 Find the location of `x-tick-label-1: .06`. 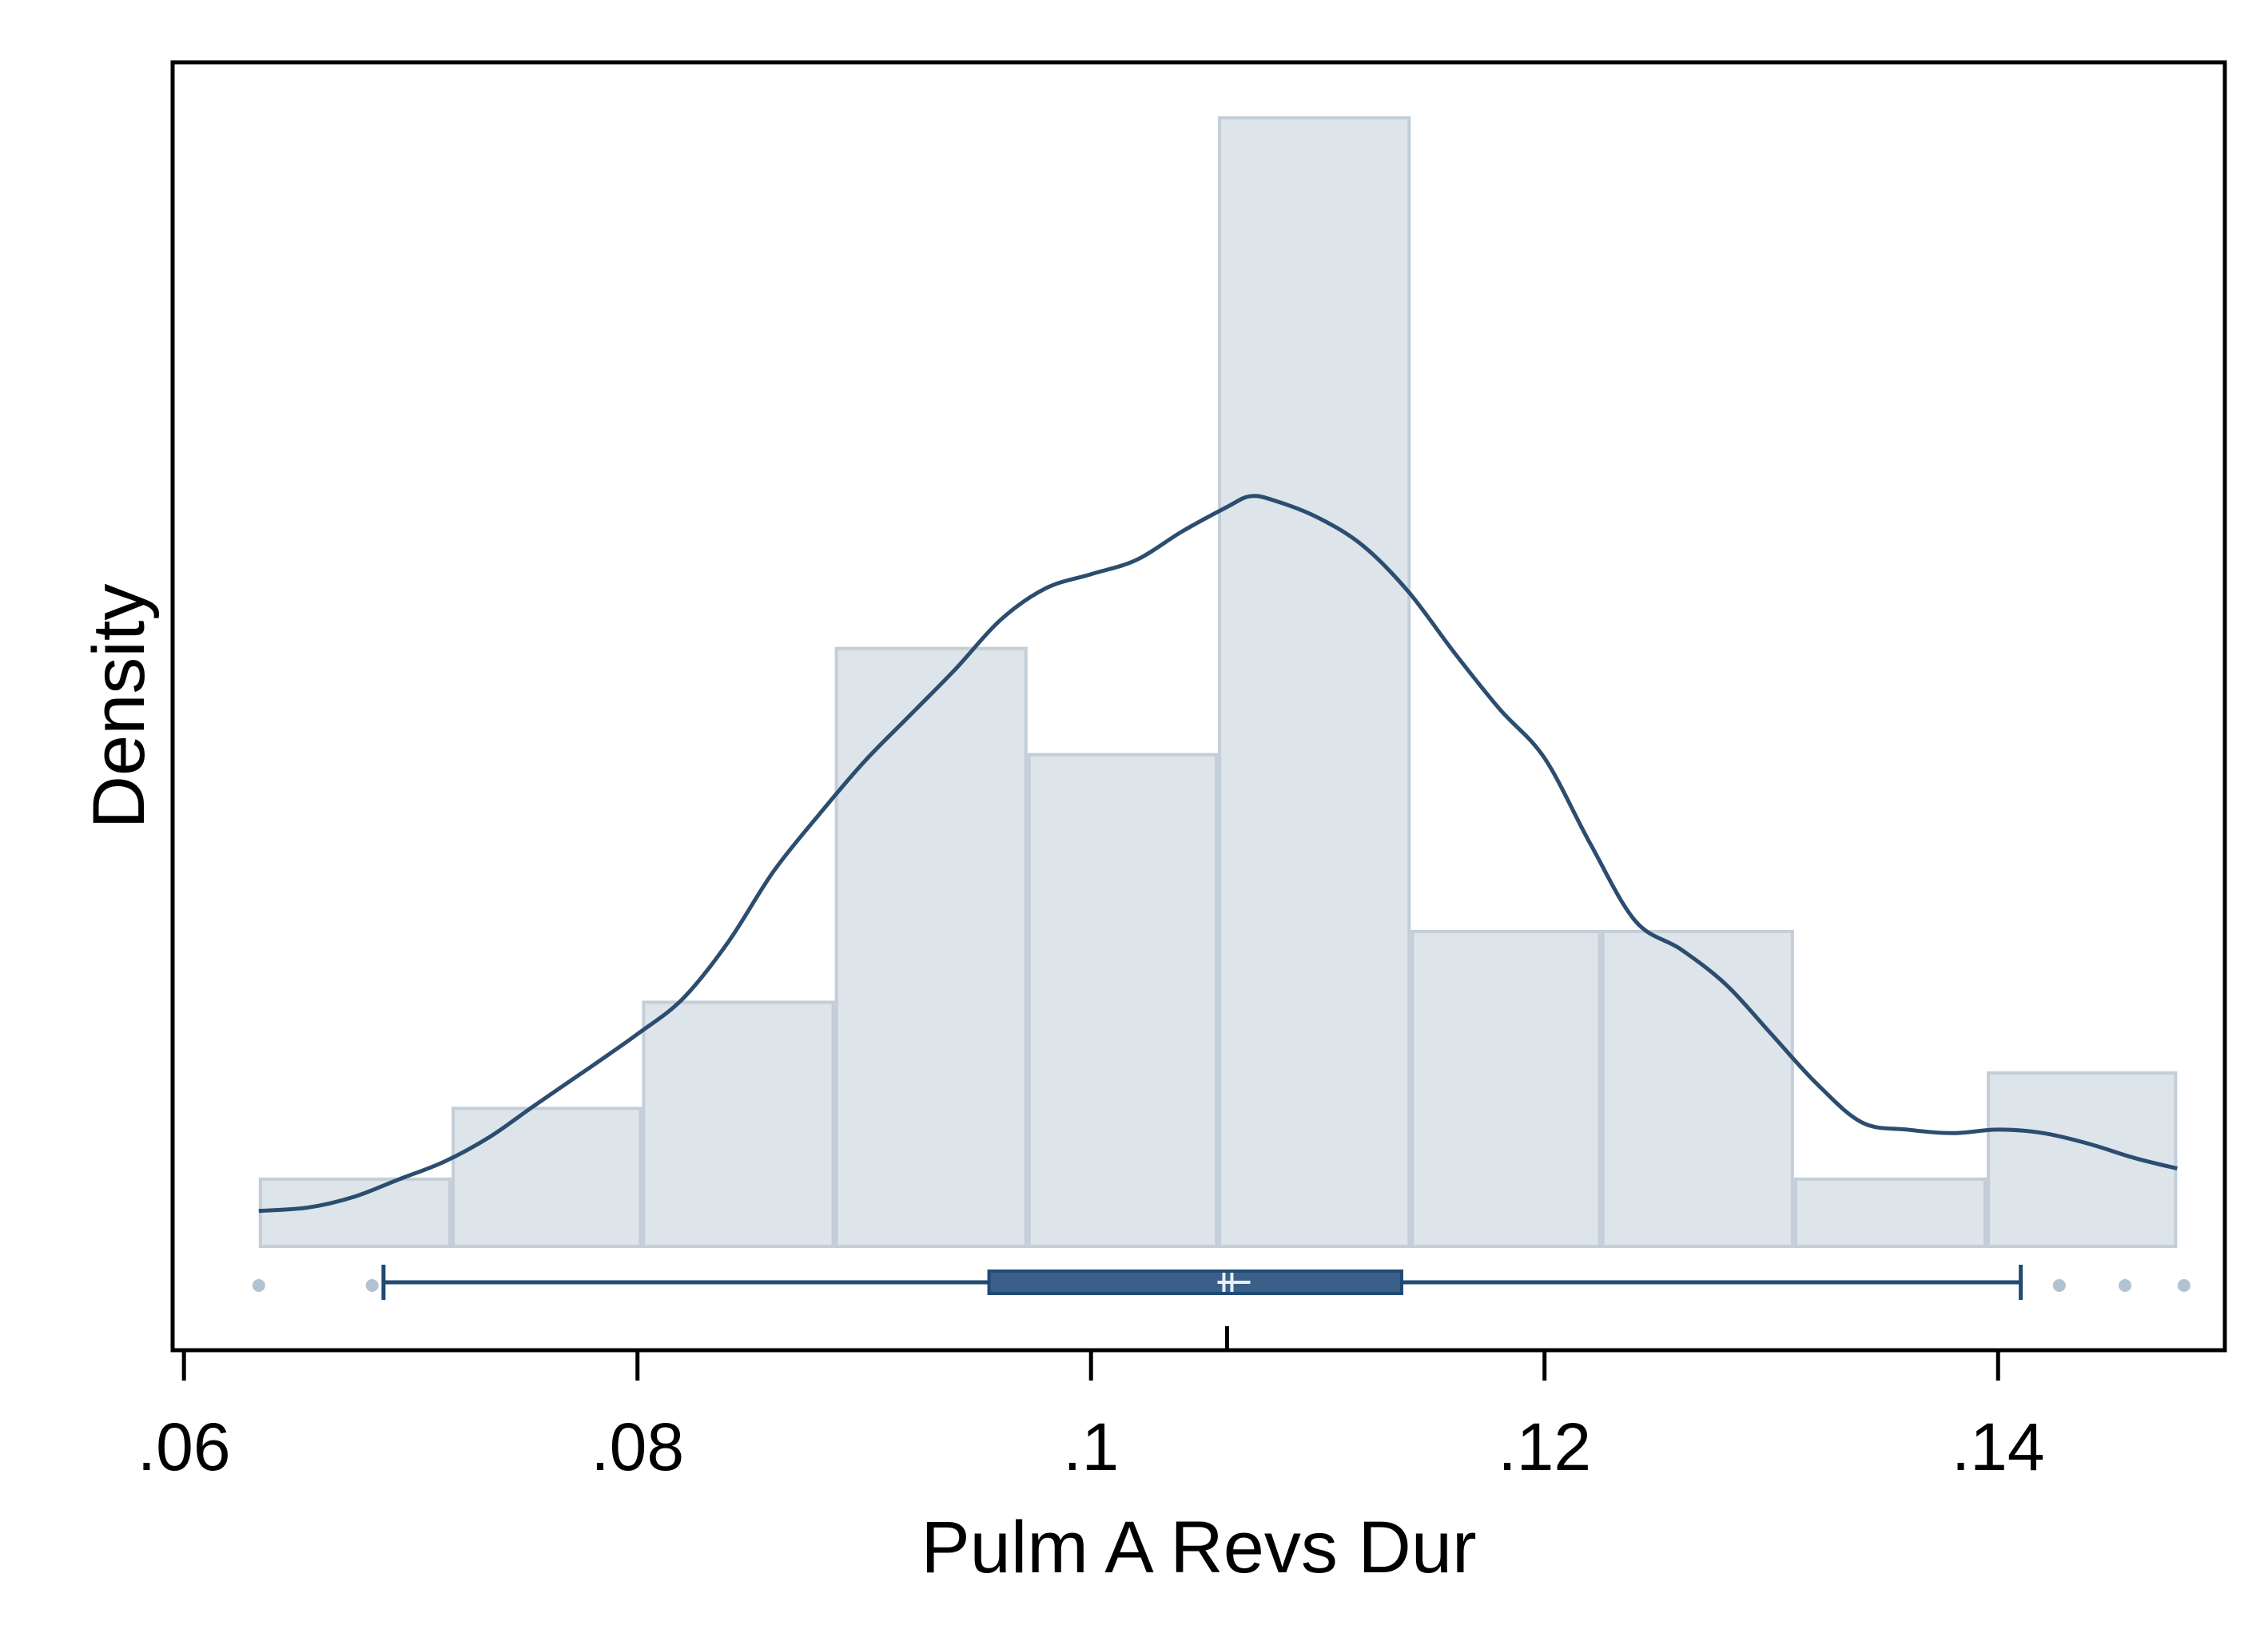

x-tick-label-1: .06 is located at coordinates (184, 1446).